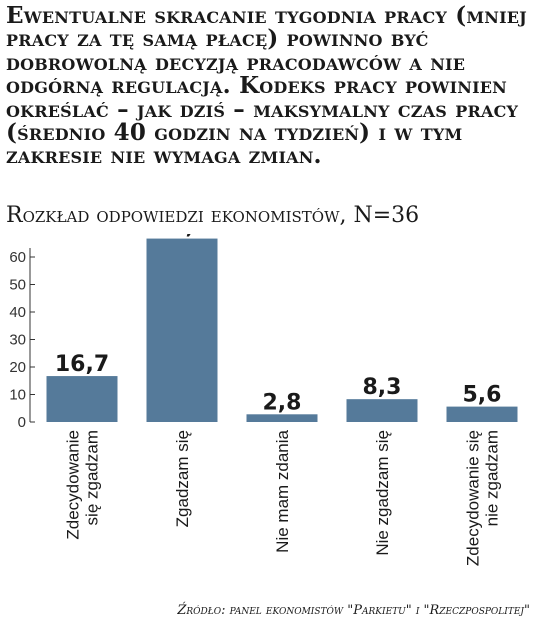 The width and height of the screenshot is (536, 628). What do you see at coordinates (182, 237) in the screenshot?
I see `bar-value-label: 66,7` at bounding box center [182, 237].